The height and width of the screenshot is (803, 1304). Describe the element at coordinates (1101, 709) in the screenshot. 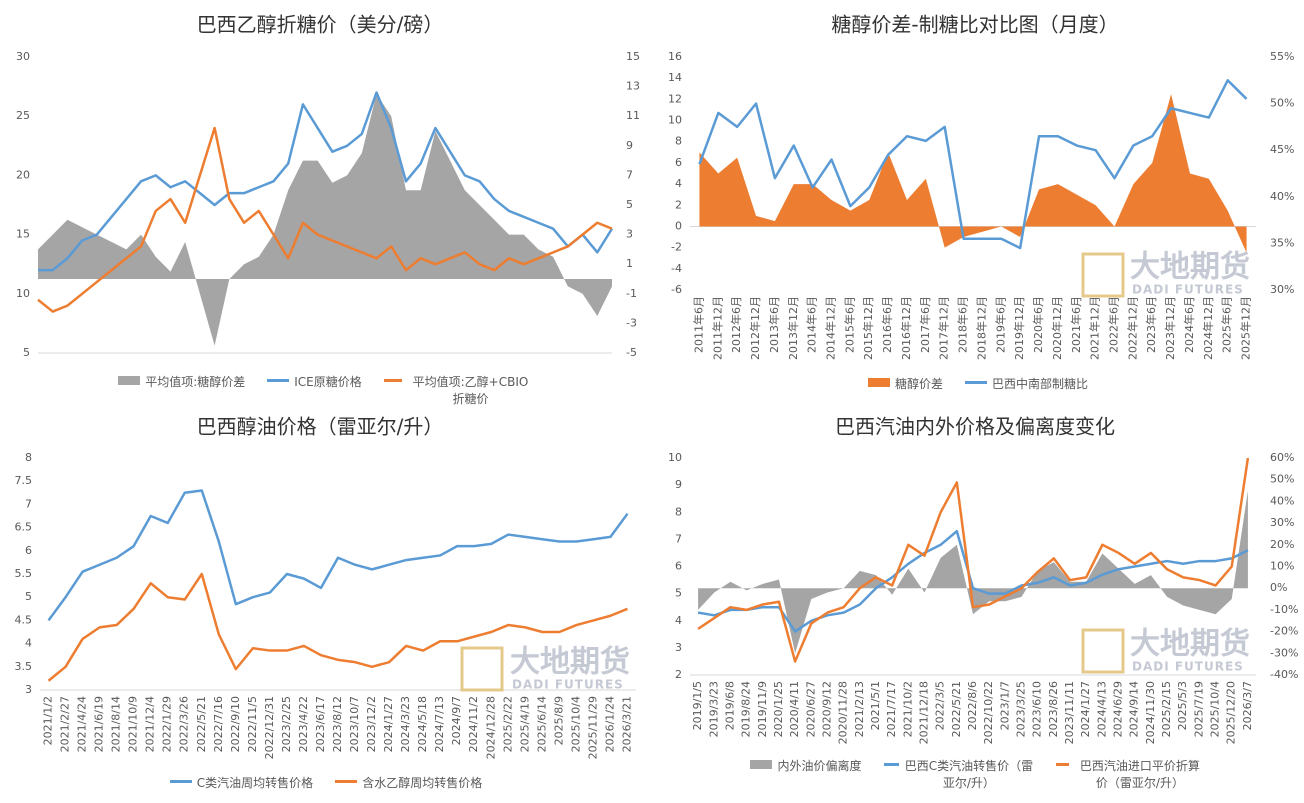

I see `x-tick-label: 2024/4/13` at that location.